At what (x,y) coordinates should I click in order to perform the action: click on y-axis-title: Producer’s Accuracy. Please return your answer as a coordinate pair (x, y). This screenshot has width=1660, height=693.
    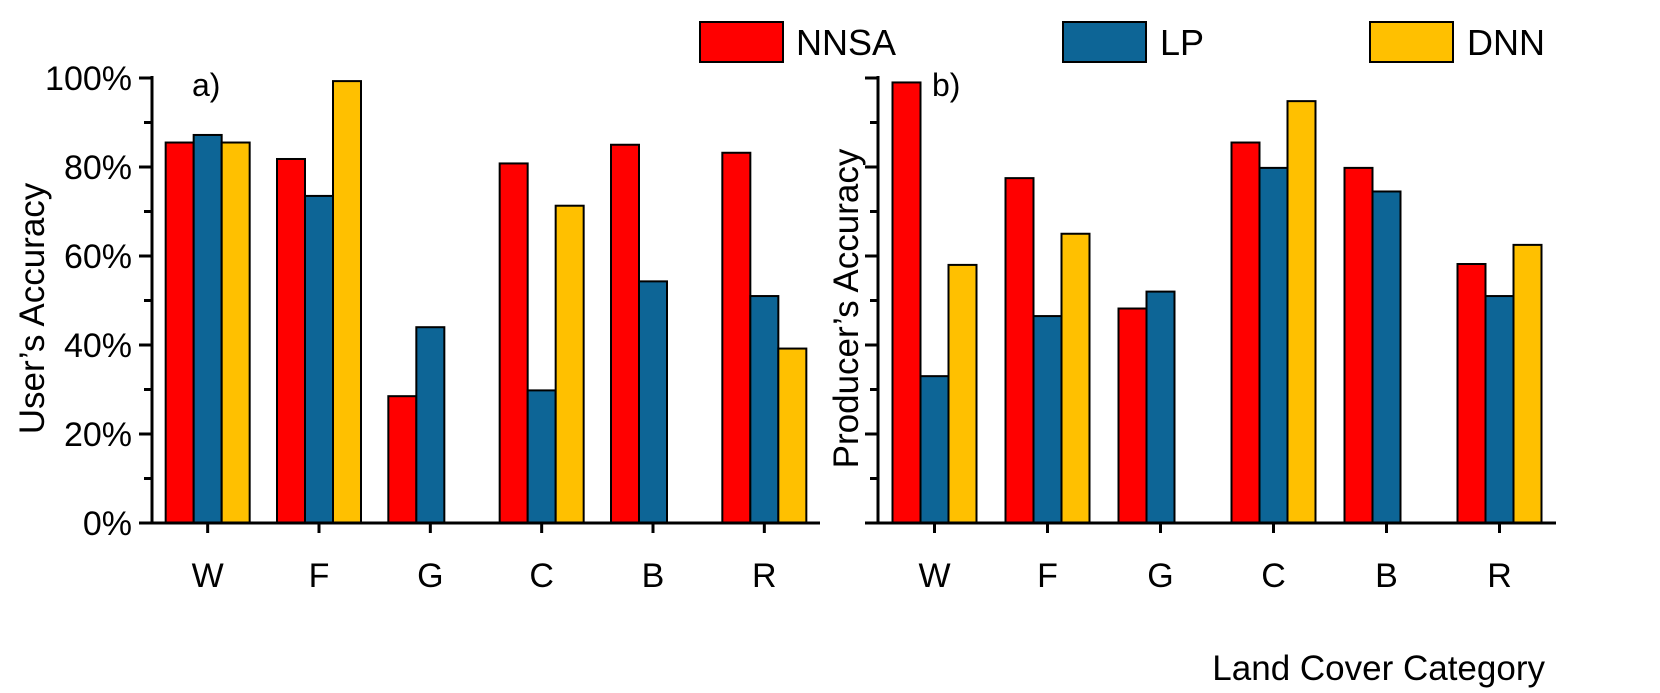
    Looking at the image, I should click on (846, 308).